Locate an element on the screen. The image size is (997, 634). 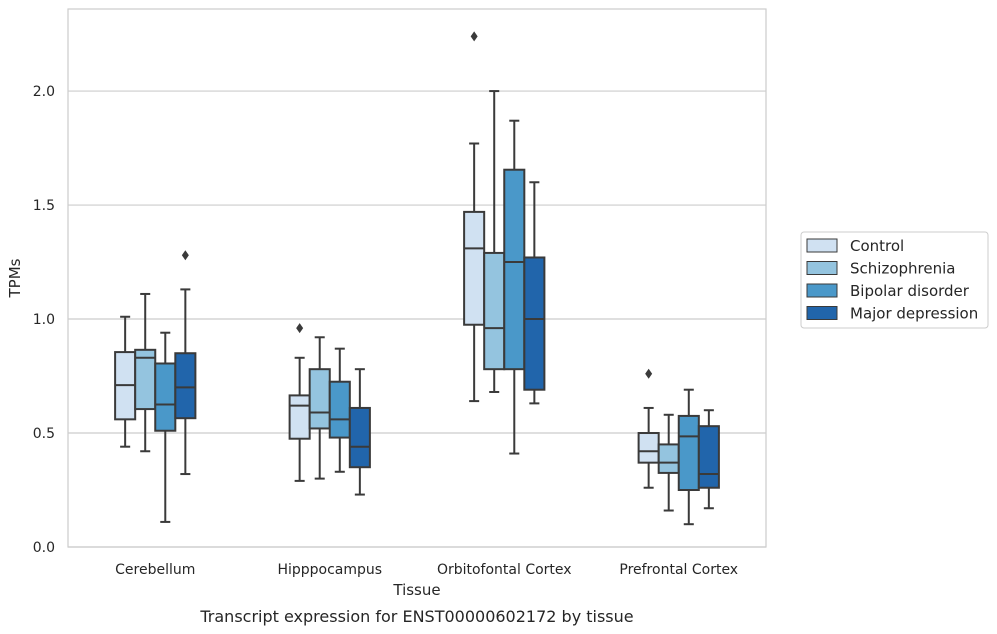
x-tick-label: Hipppocampus is located at coordinates (329, 570).